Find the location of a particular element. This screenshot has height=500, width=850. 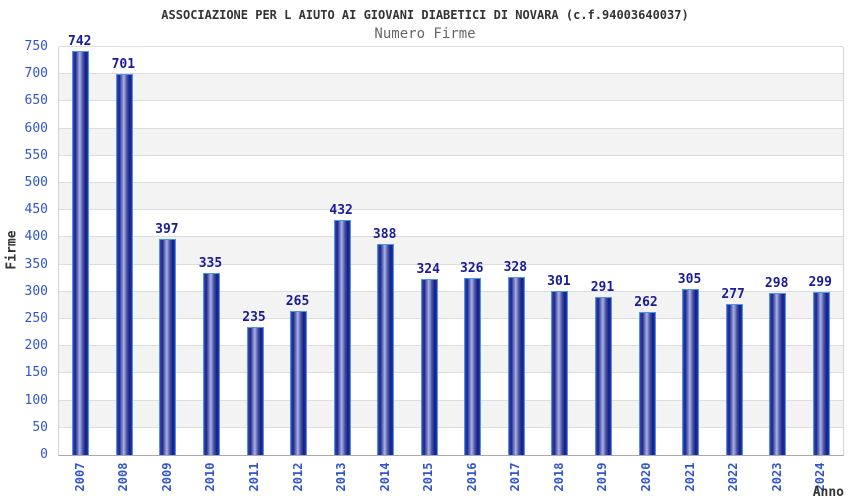

bar-value-label: 265 is located at coordinates (297, 301).